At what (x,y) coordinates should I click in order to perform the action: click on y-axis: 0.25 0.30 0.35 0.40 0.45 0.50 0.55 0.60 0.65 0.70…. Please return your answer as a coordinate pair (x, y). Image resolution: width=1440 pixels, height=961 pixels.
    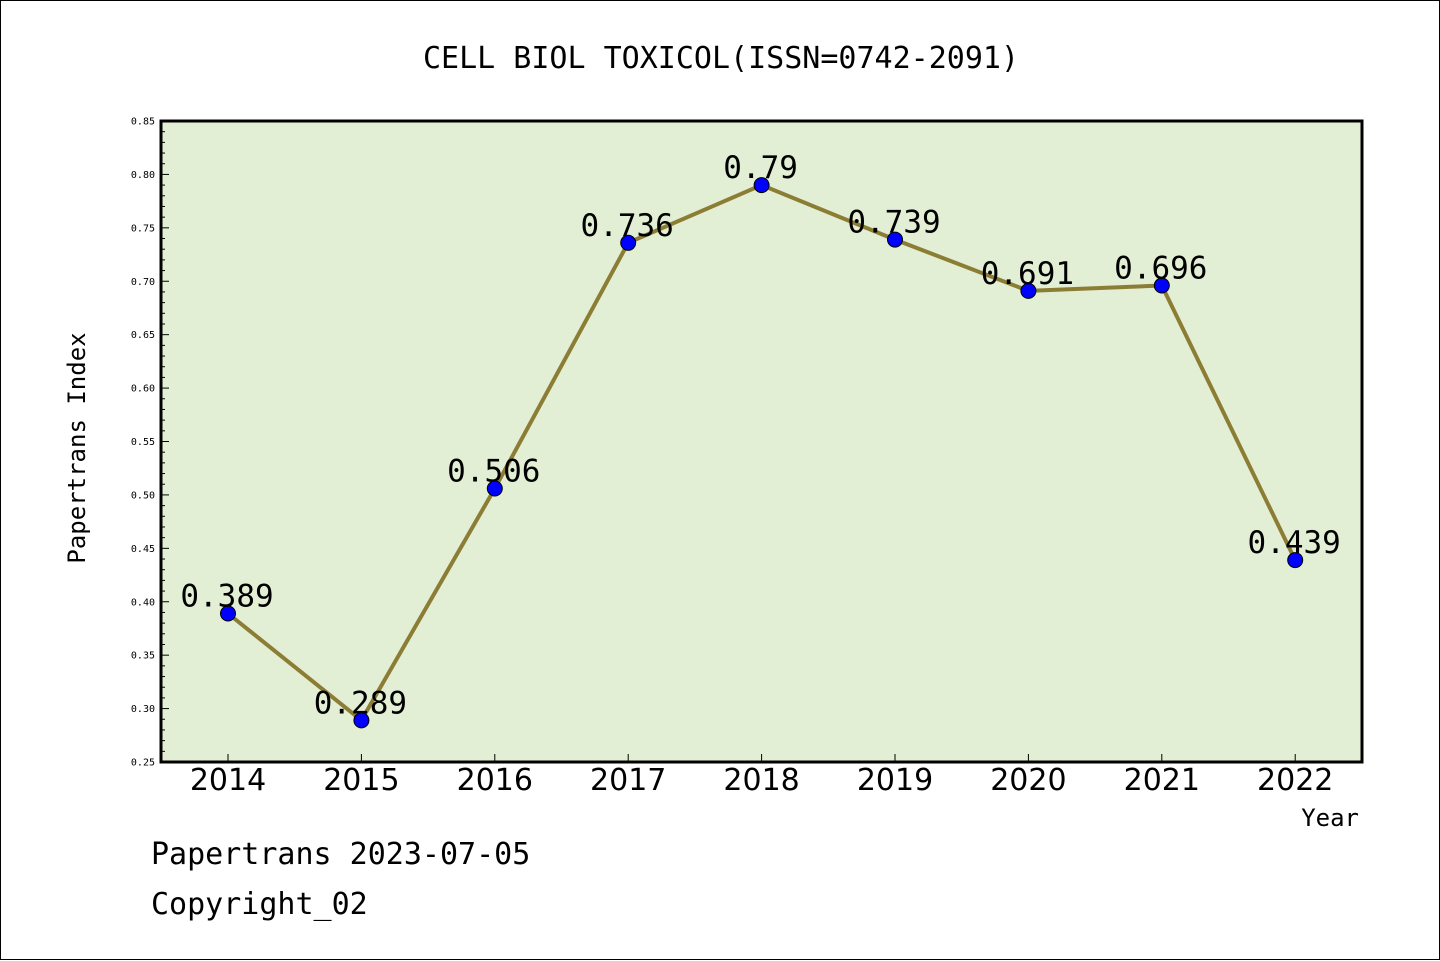
    Looking at the image, I should click on (150, 443).